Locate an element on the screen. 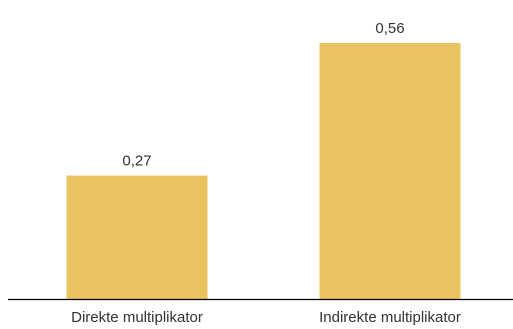 This screenshot has width=513, height=329. value-label-2: 0,56 is located at coordinates (389, 28).